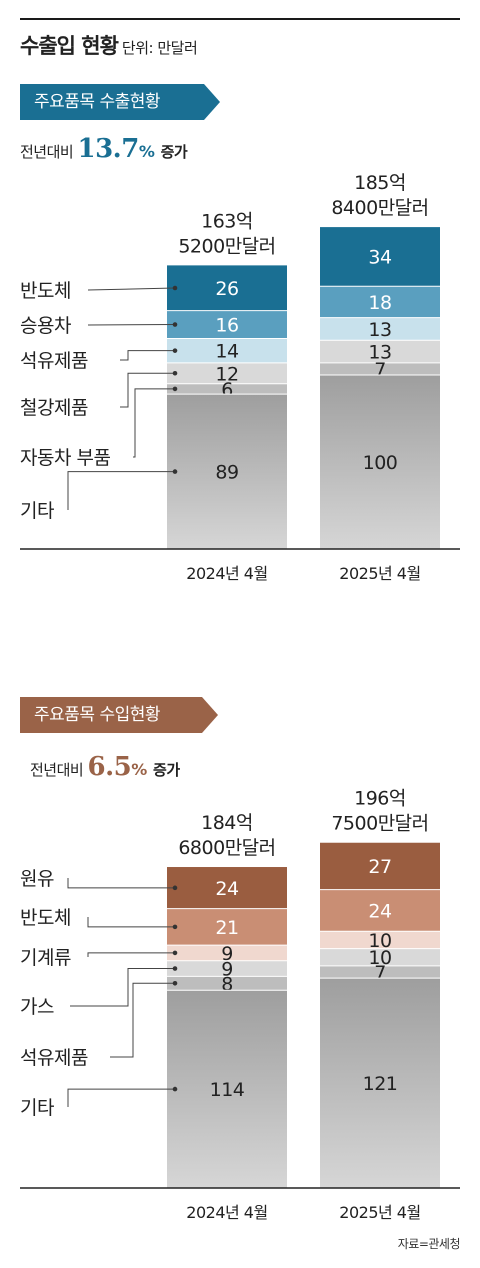 The width and height of the screenshot is (480, 1268). Describe the element at coordinates (380, 183) in the screenshot. I see `total-label: 185억` at that location.